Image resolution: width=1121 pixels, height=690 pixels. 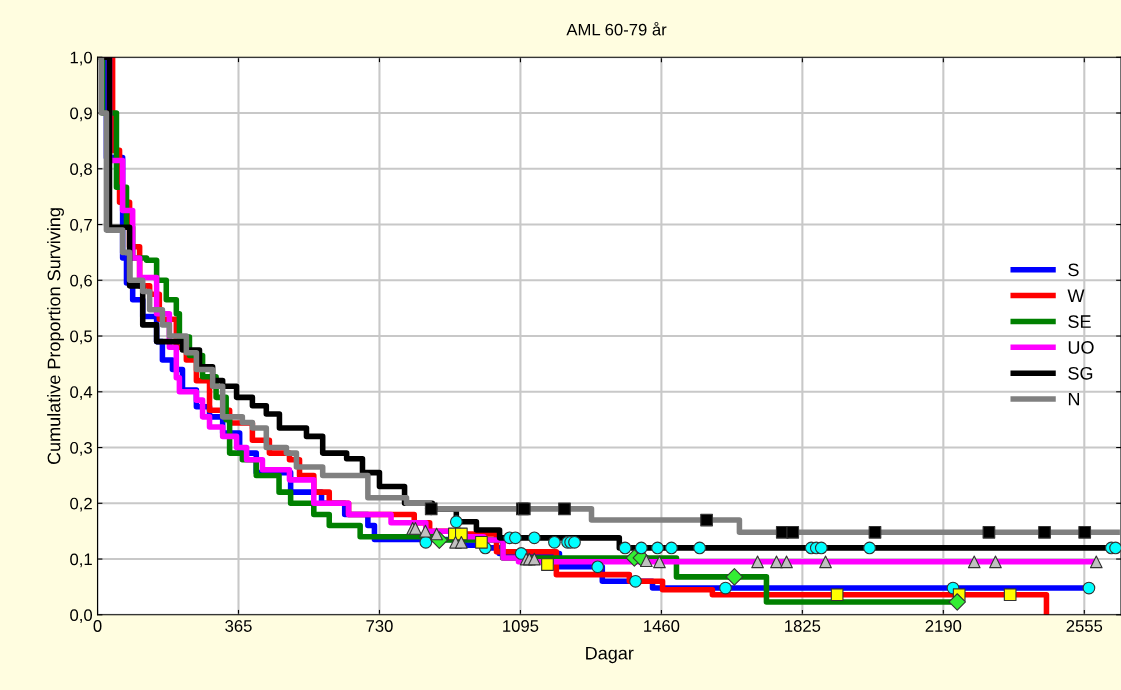 What do you see at coordinates (1080, 373) in the screenshot?
I see `legend-label: SG` at bounding box center [1080, 373].